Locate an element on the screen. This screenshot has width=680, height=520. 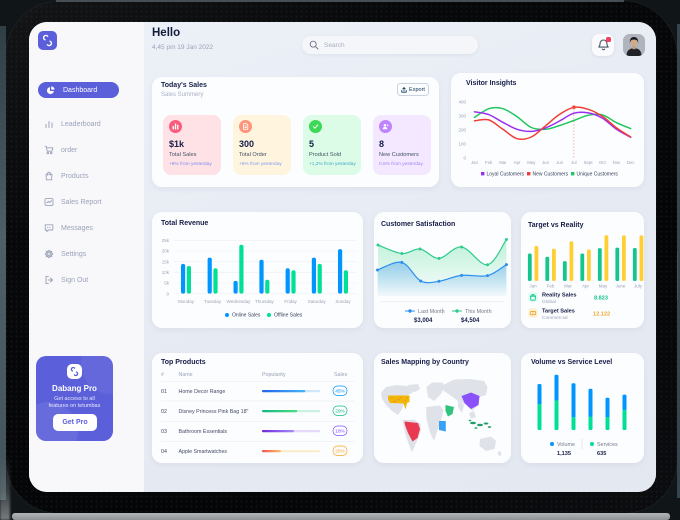
svg-text: Services is located at coordinates (607, 445).